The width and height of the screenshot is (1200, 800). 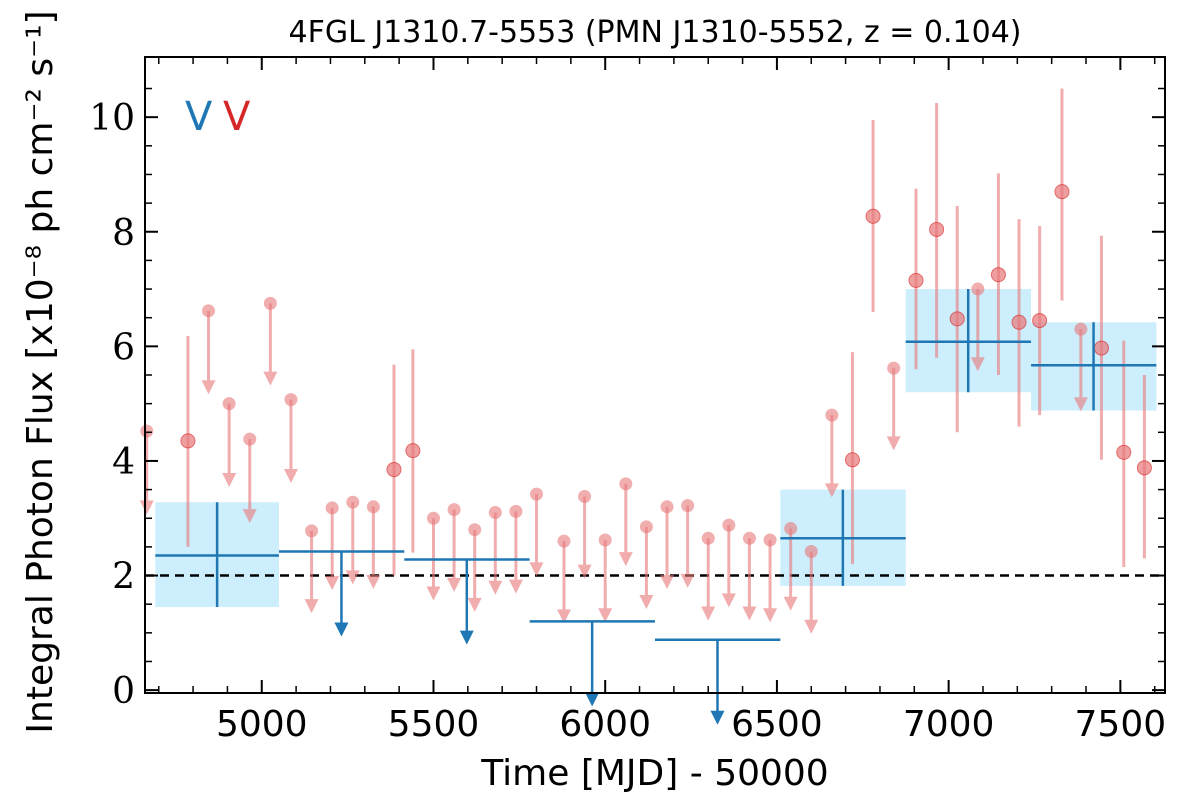 What do you see at coordinates (605, 724) in the screenshot?
I see `x-tick-label-2: 6000` at bounding box center [605, 724].